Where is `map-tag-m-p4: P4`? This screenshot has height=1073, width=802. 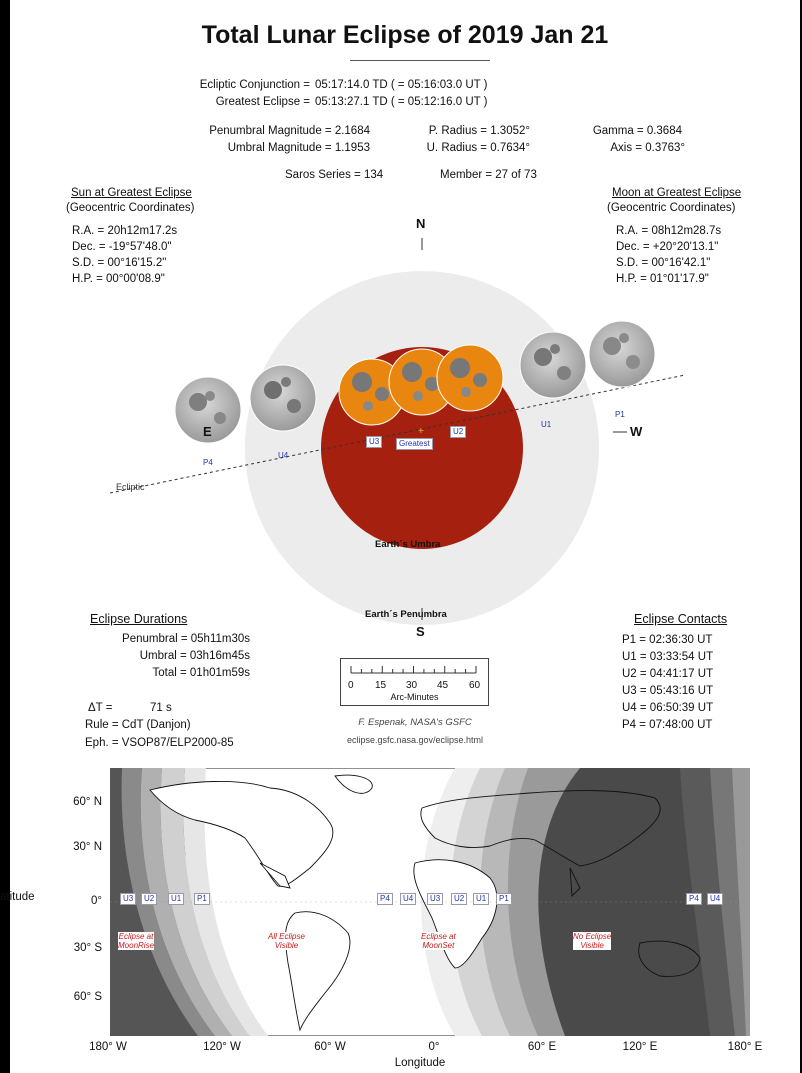 map-tag-m-p4: P4 is located at coordinates (385, 899).